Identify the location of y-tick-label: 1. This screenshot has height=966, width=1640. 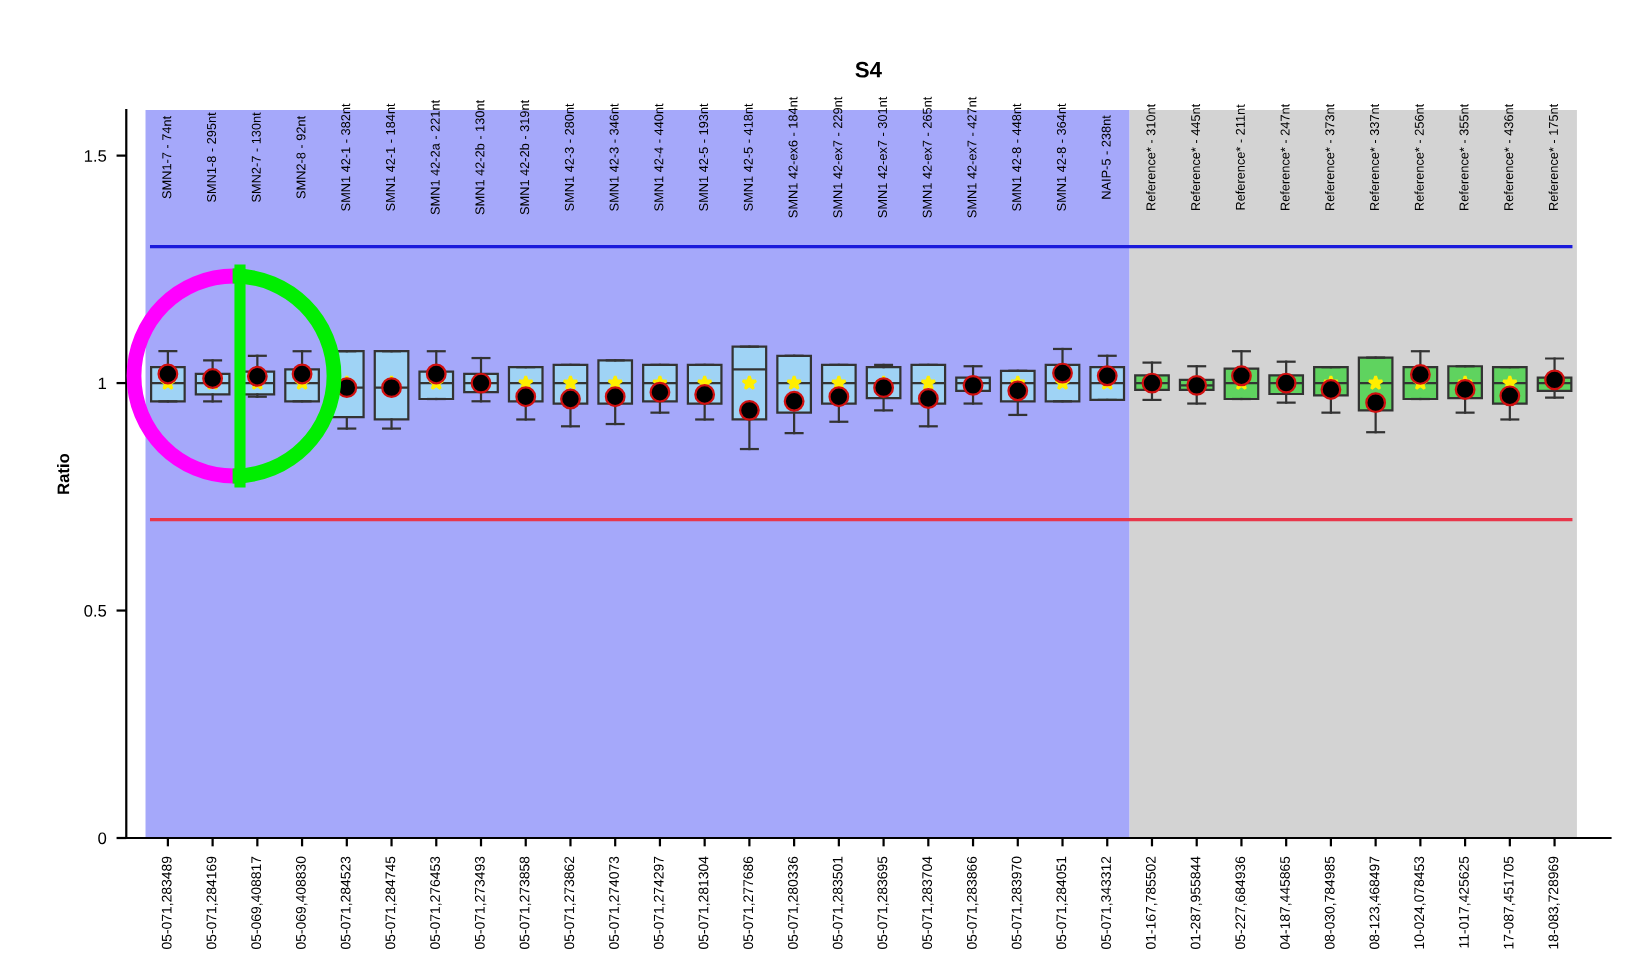
(102, 383).